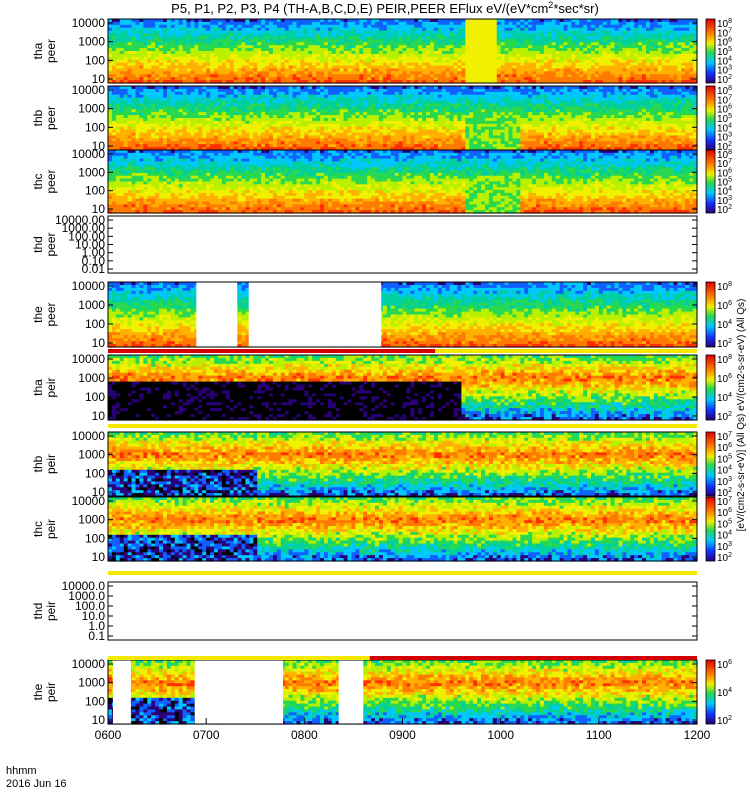  Describe the element at coordinates (51, 51) in the screenshot. I see `panel-label-product: peer` at that location.